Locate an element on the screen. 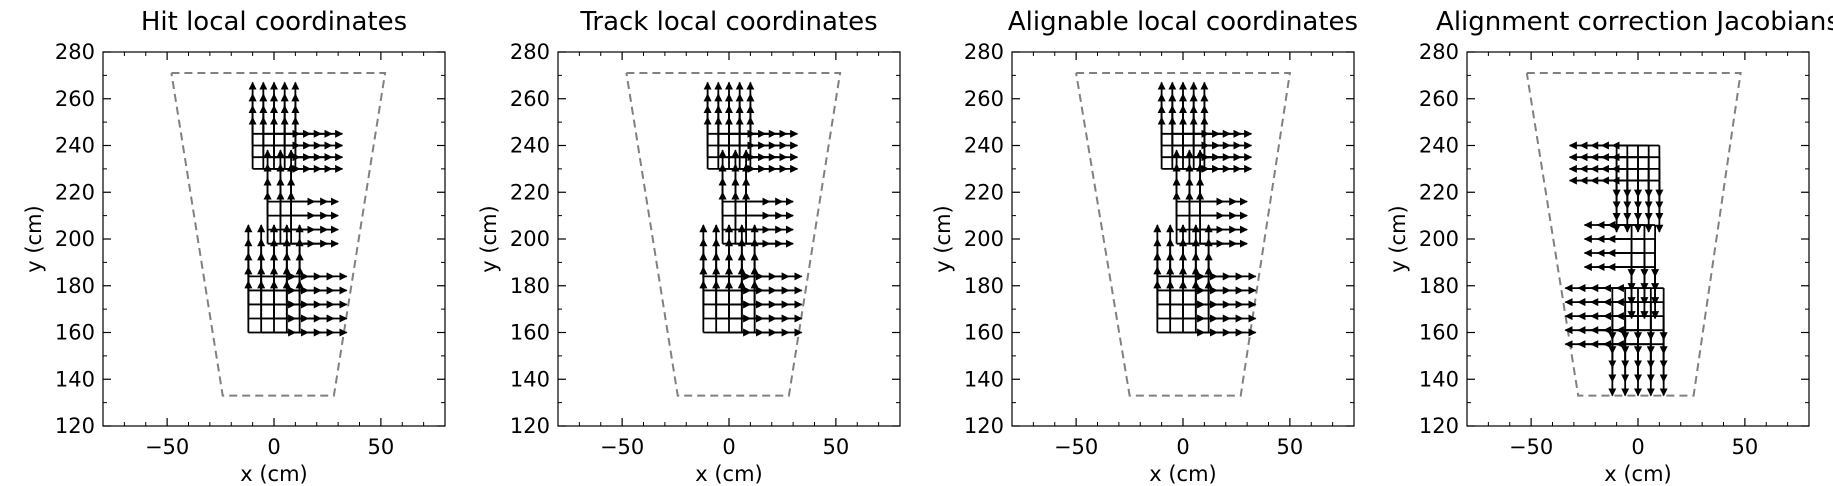  chart-title: Hit local coordinates is located at coordinates (274, 22).